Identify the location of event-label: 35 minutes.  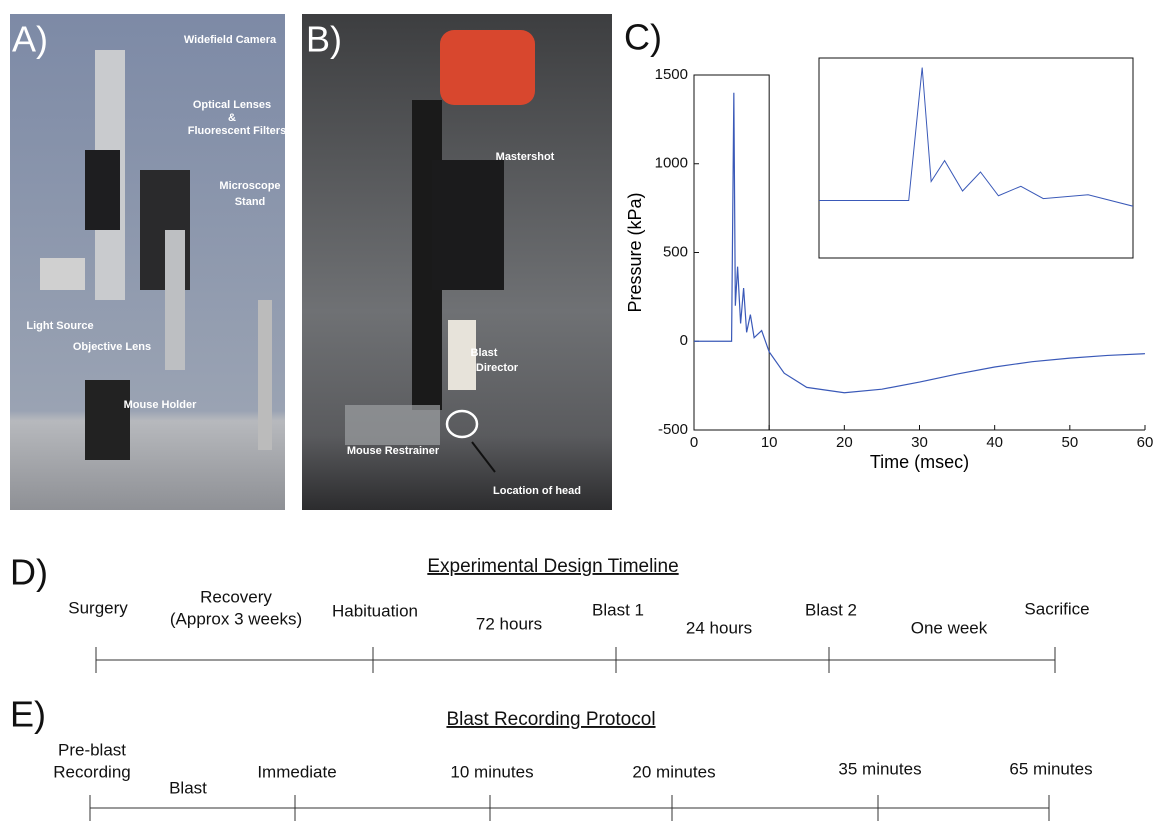
(879, 768).